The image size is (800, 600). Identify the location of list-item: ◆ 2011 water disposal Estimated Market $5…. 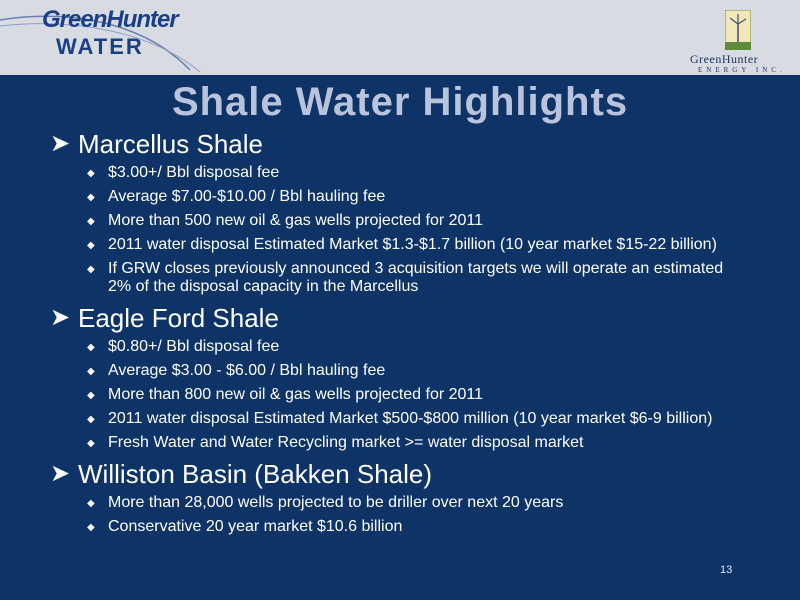
(407, 419).